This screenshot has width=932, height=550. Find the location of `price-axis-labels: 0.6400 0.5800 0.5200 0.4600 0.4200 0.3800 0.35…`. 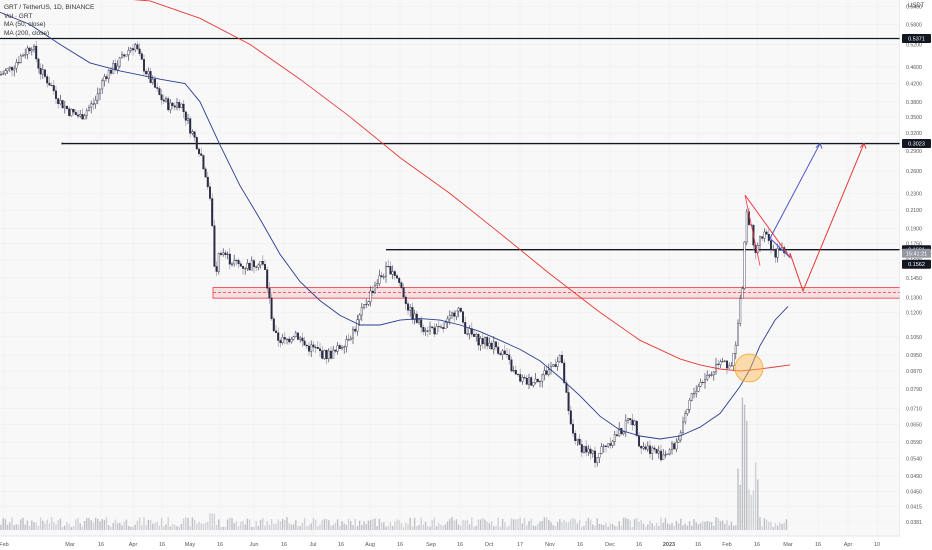

price-axis-labels: 0.6400 0.5800 0.5200 0.4600 0.4200 0.3800 0.35… is located at coordinates (914, 266).